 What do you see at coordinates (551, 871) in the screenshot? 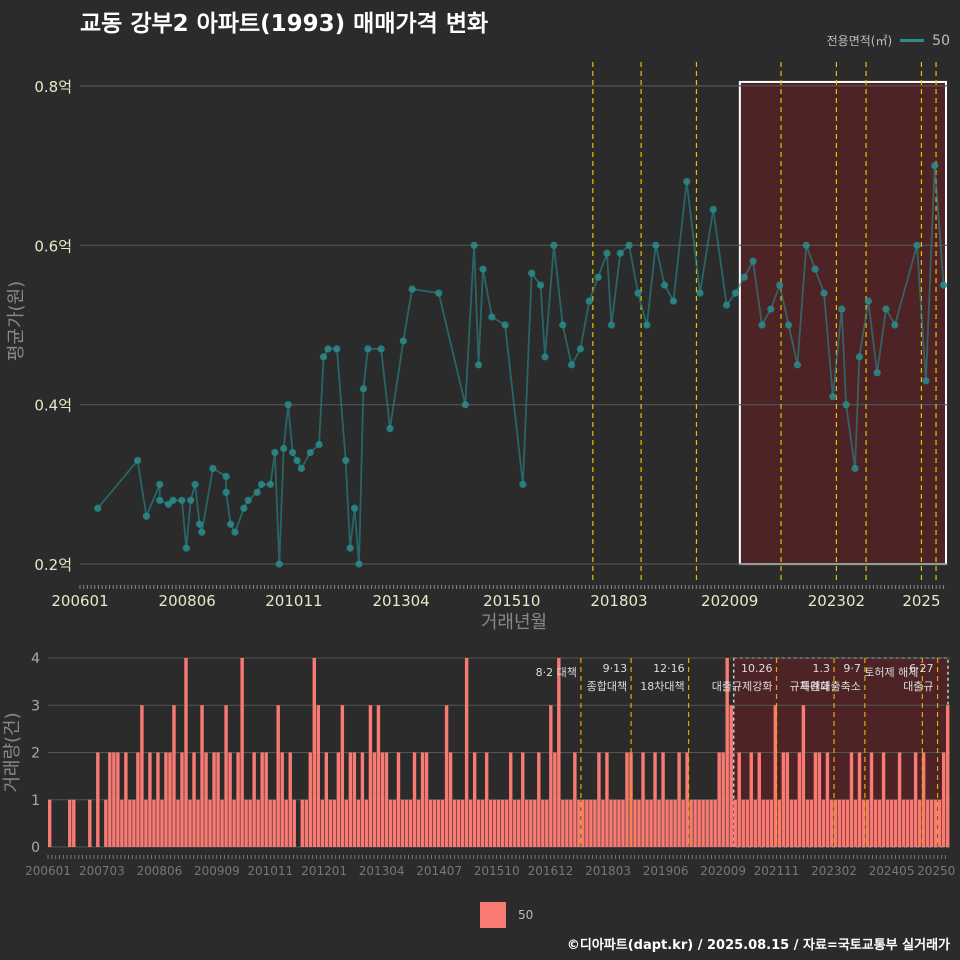
I see `x-tick-label: 201612` at bounding box center [551, 871].